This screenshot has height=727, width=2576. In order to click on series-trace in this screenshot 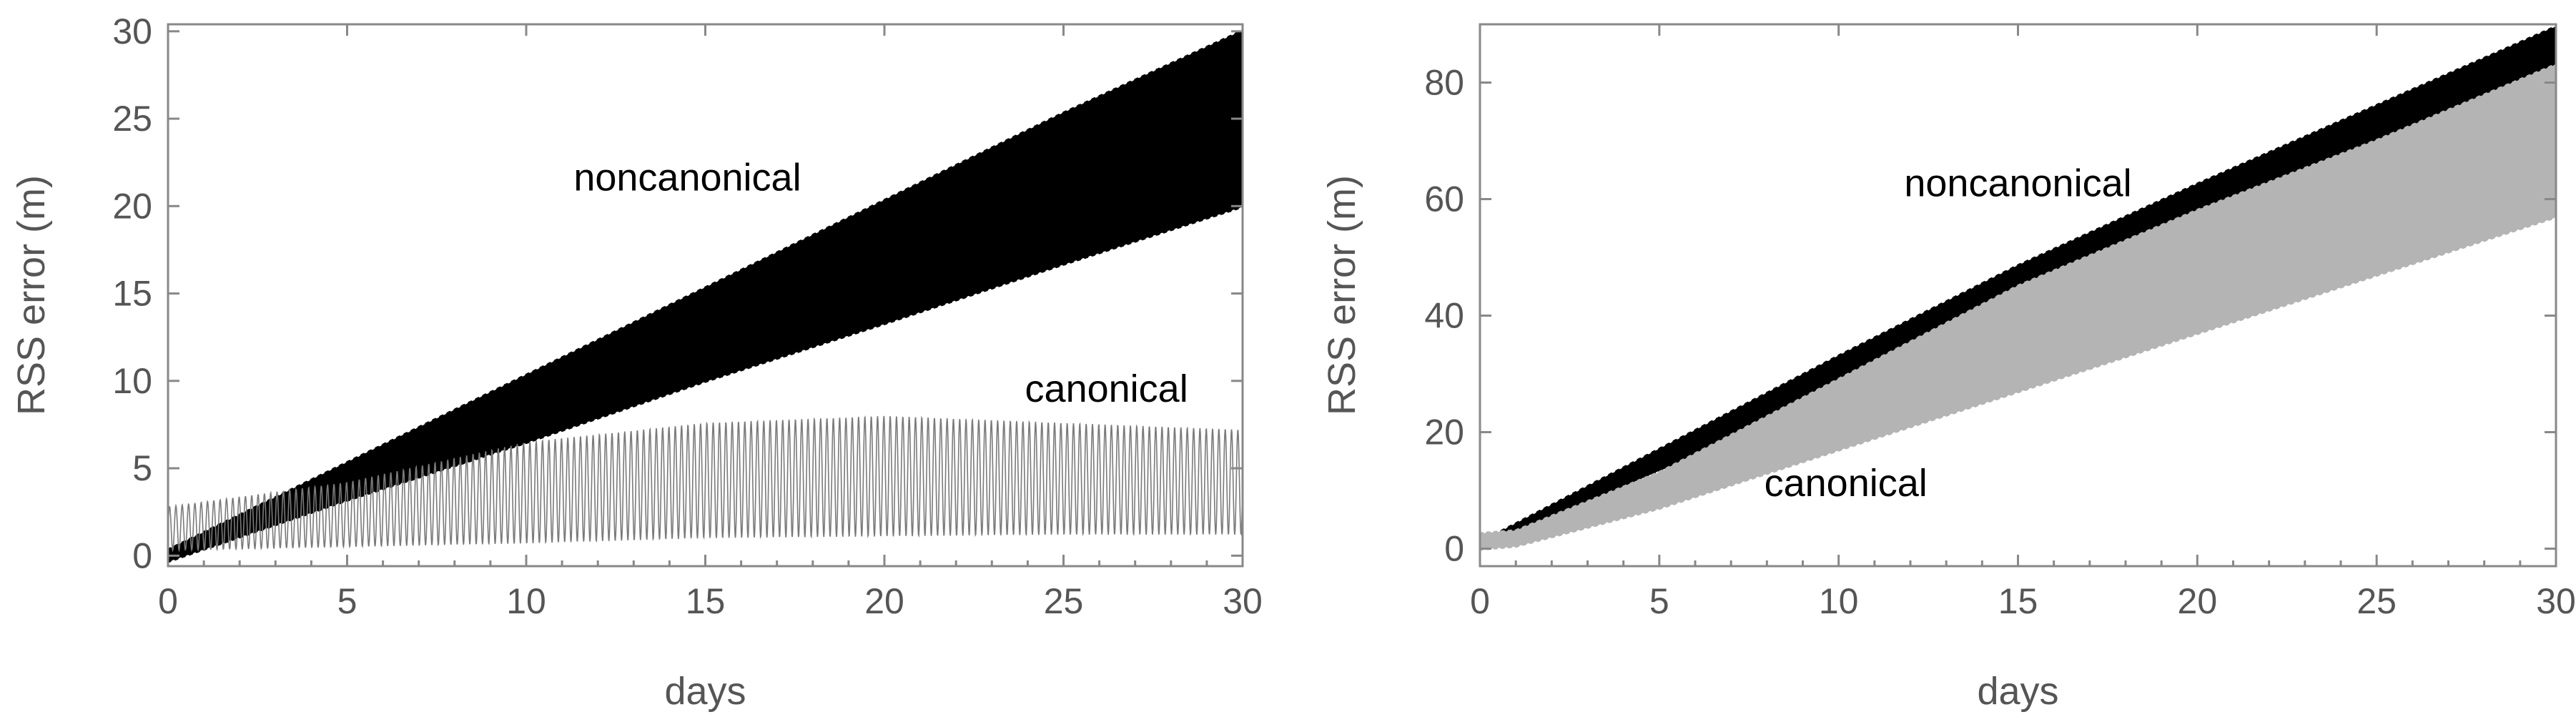, I will do `click(705, 484)`.